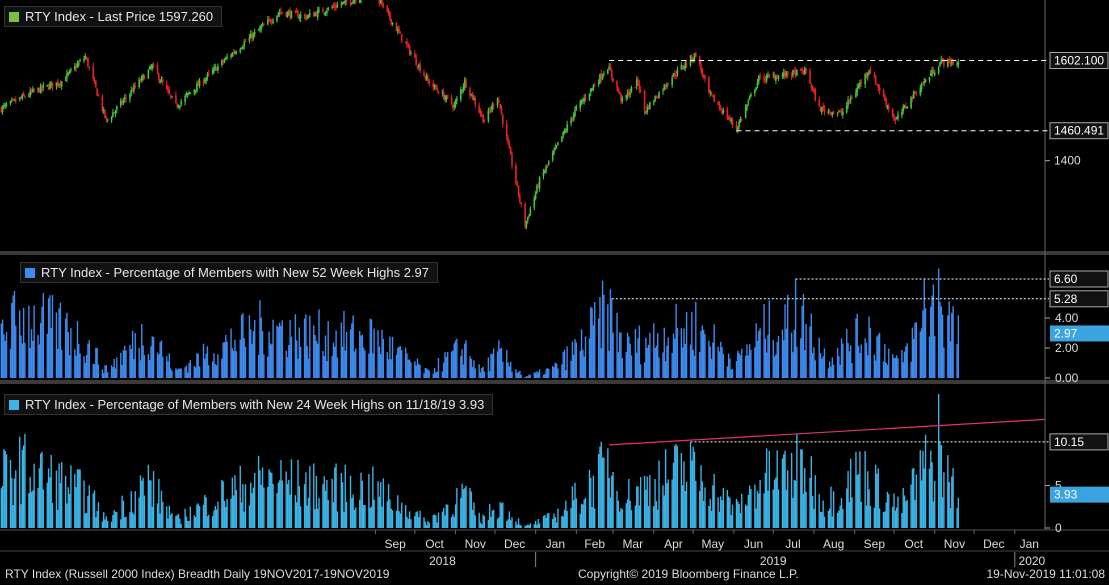 The image size is (1109, 585). What do you see at coordinates (113, 16) in the screenshot?
I see `price-legend: RTY Index - Last Price 1597.260` at bounding box center [113, 16].